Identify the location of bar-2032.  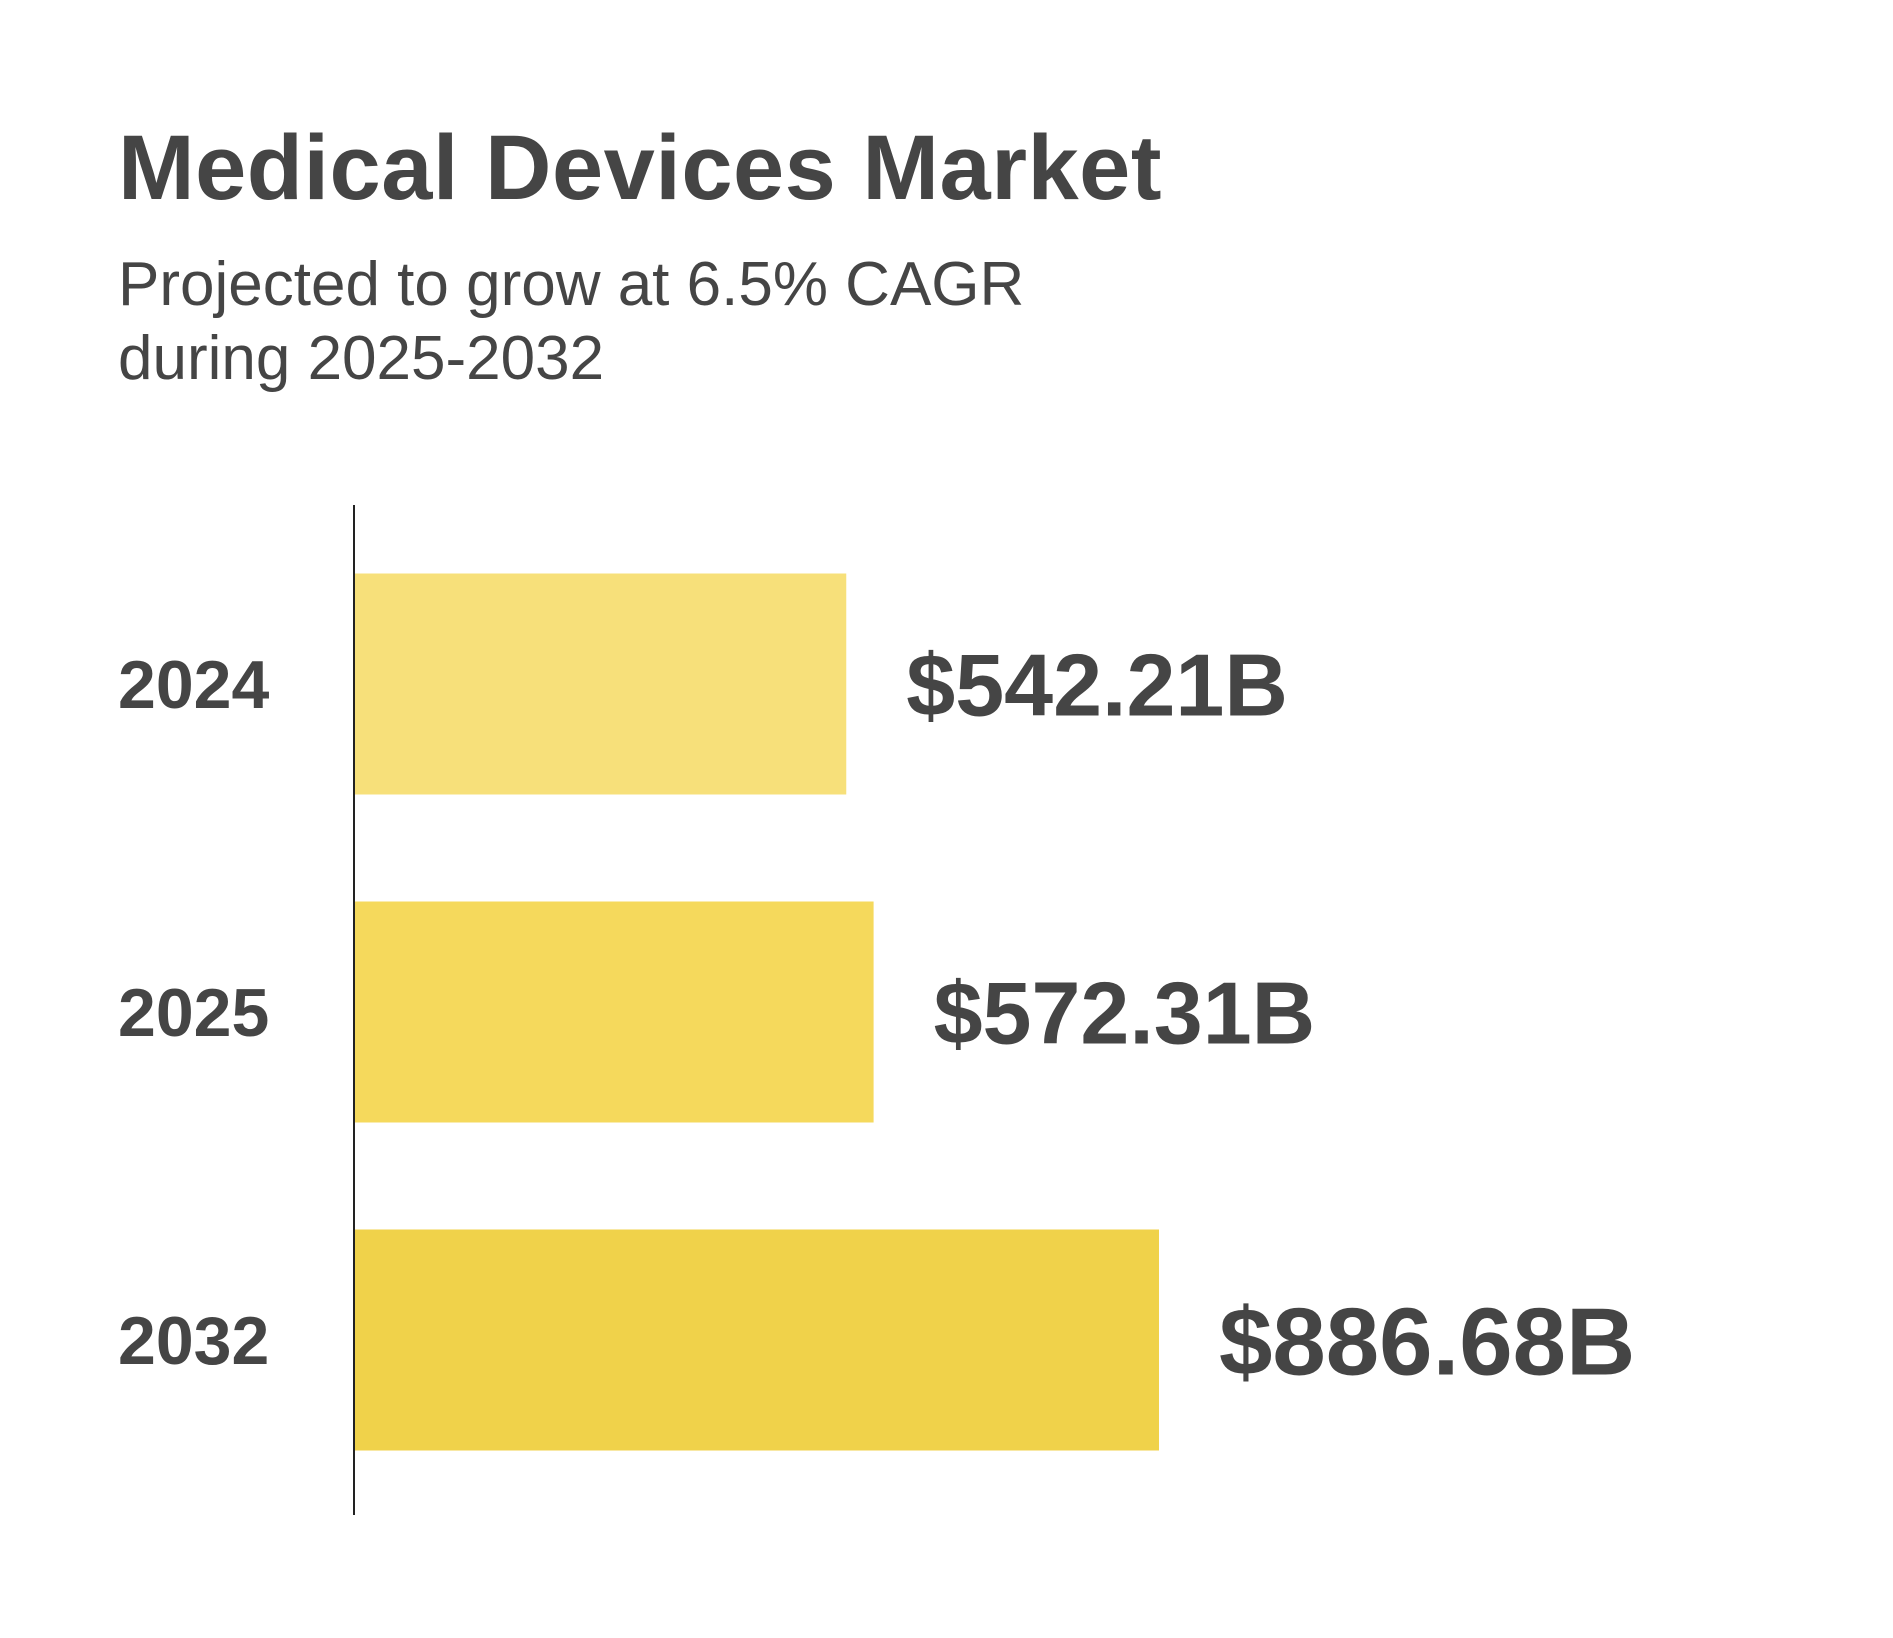
(756, 1340).